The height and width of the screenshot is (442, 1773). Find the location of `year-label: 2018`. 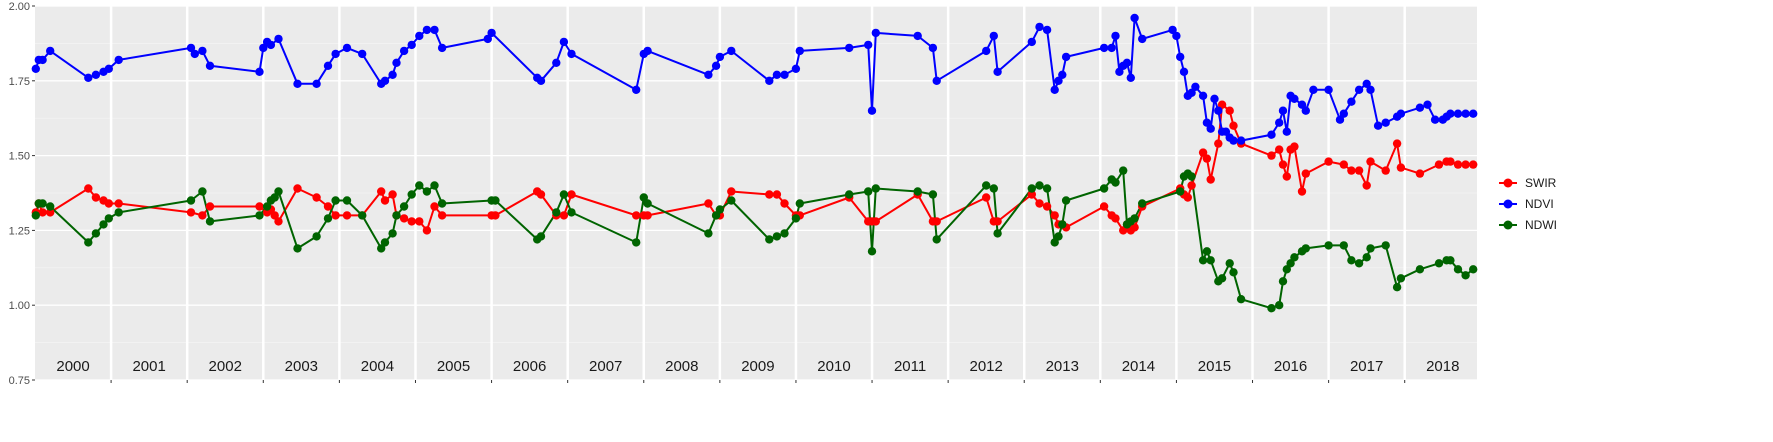

year-label: 2018 is located at coordinates (1442, 366).